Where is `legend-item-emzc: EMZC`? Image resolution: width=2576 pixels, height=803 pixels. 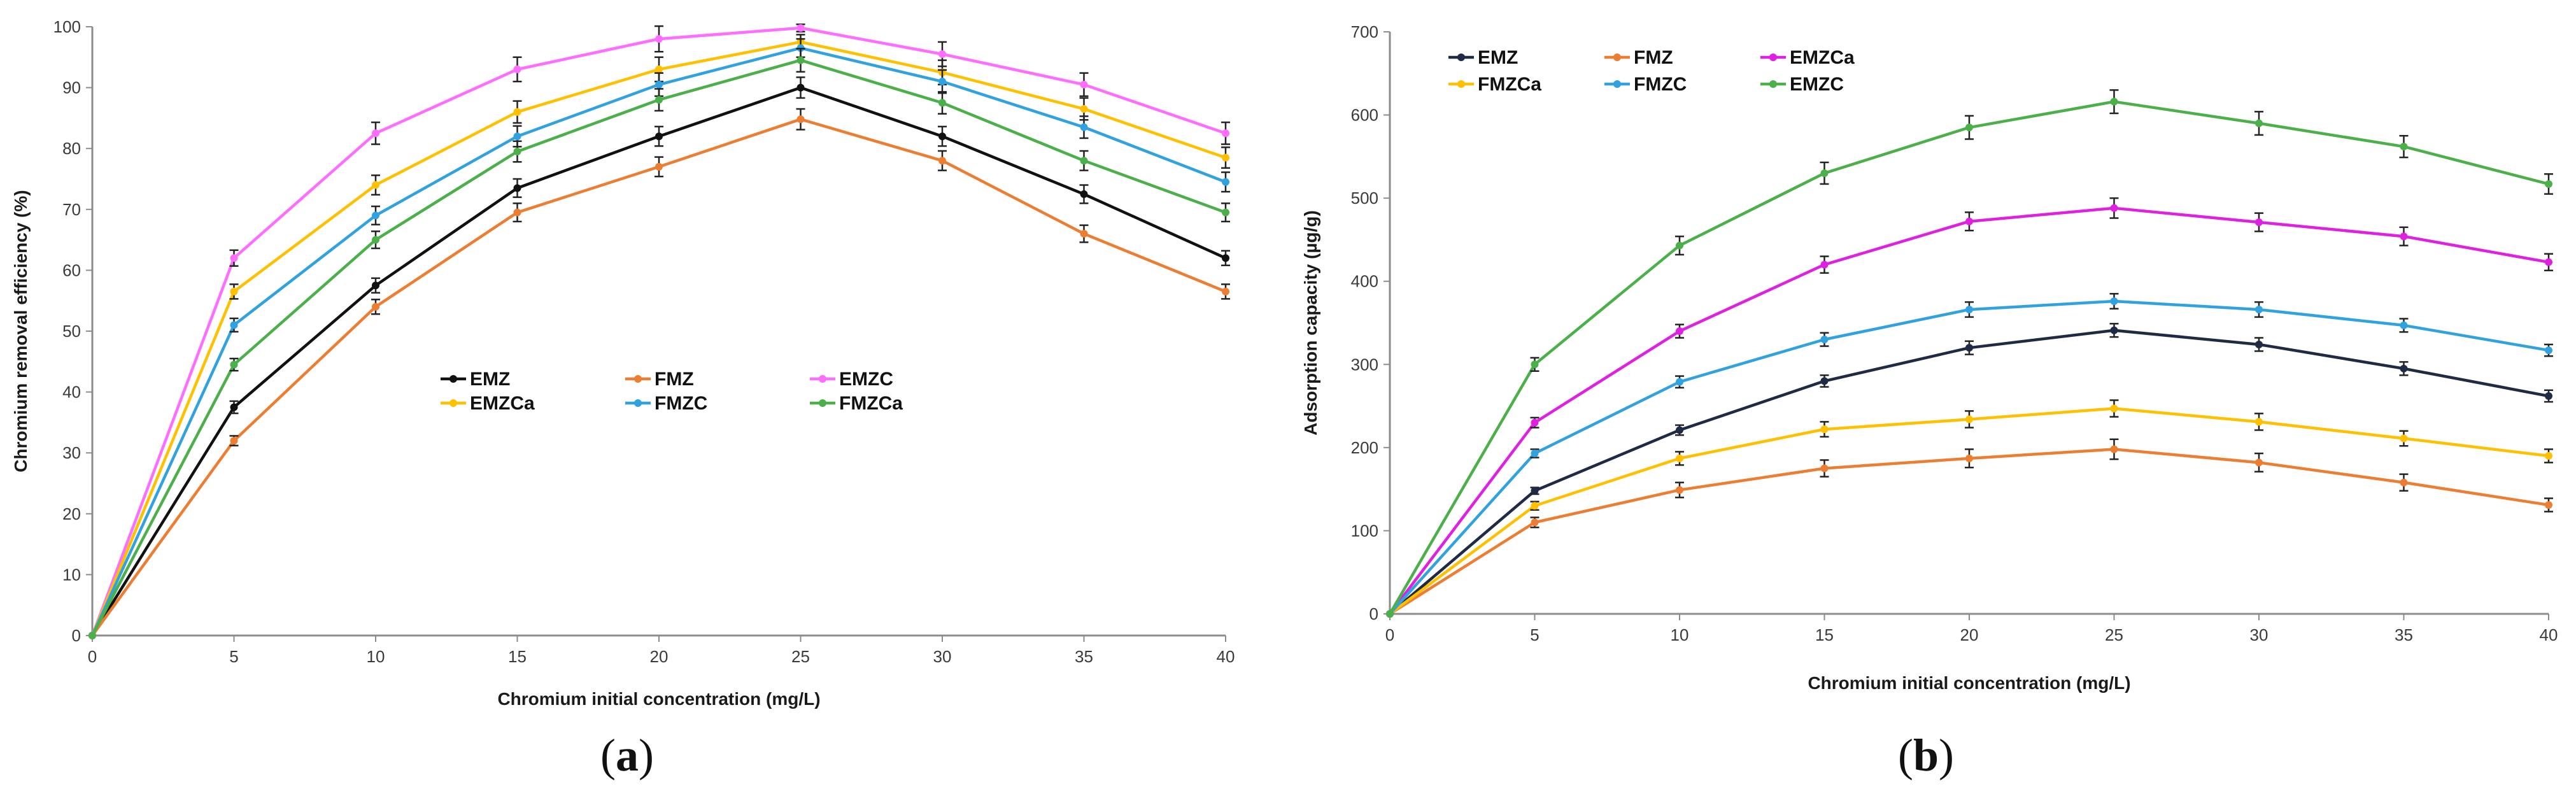
legend-item-emzc: EMZC is located at coordinates (1802, 84).